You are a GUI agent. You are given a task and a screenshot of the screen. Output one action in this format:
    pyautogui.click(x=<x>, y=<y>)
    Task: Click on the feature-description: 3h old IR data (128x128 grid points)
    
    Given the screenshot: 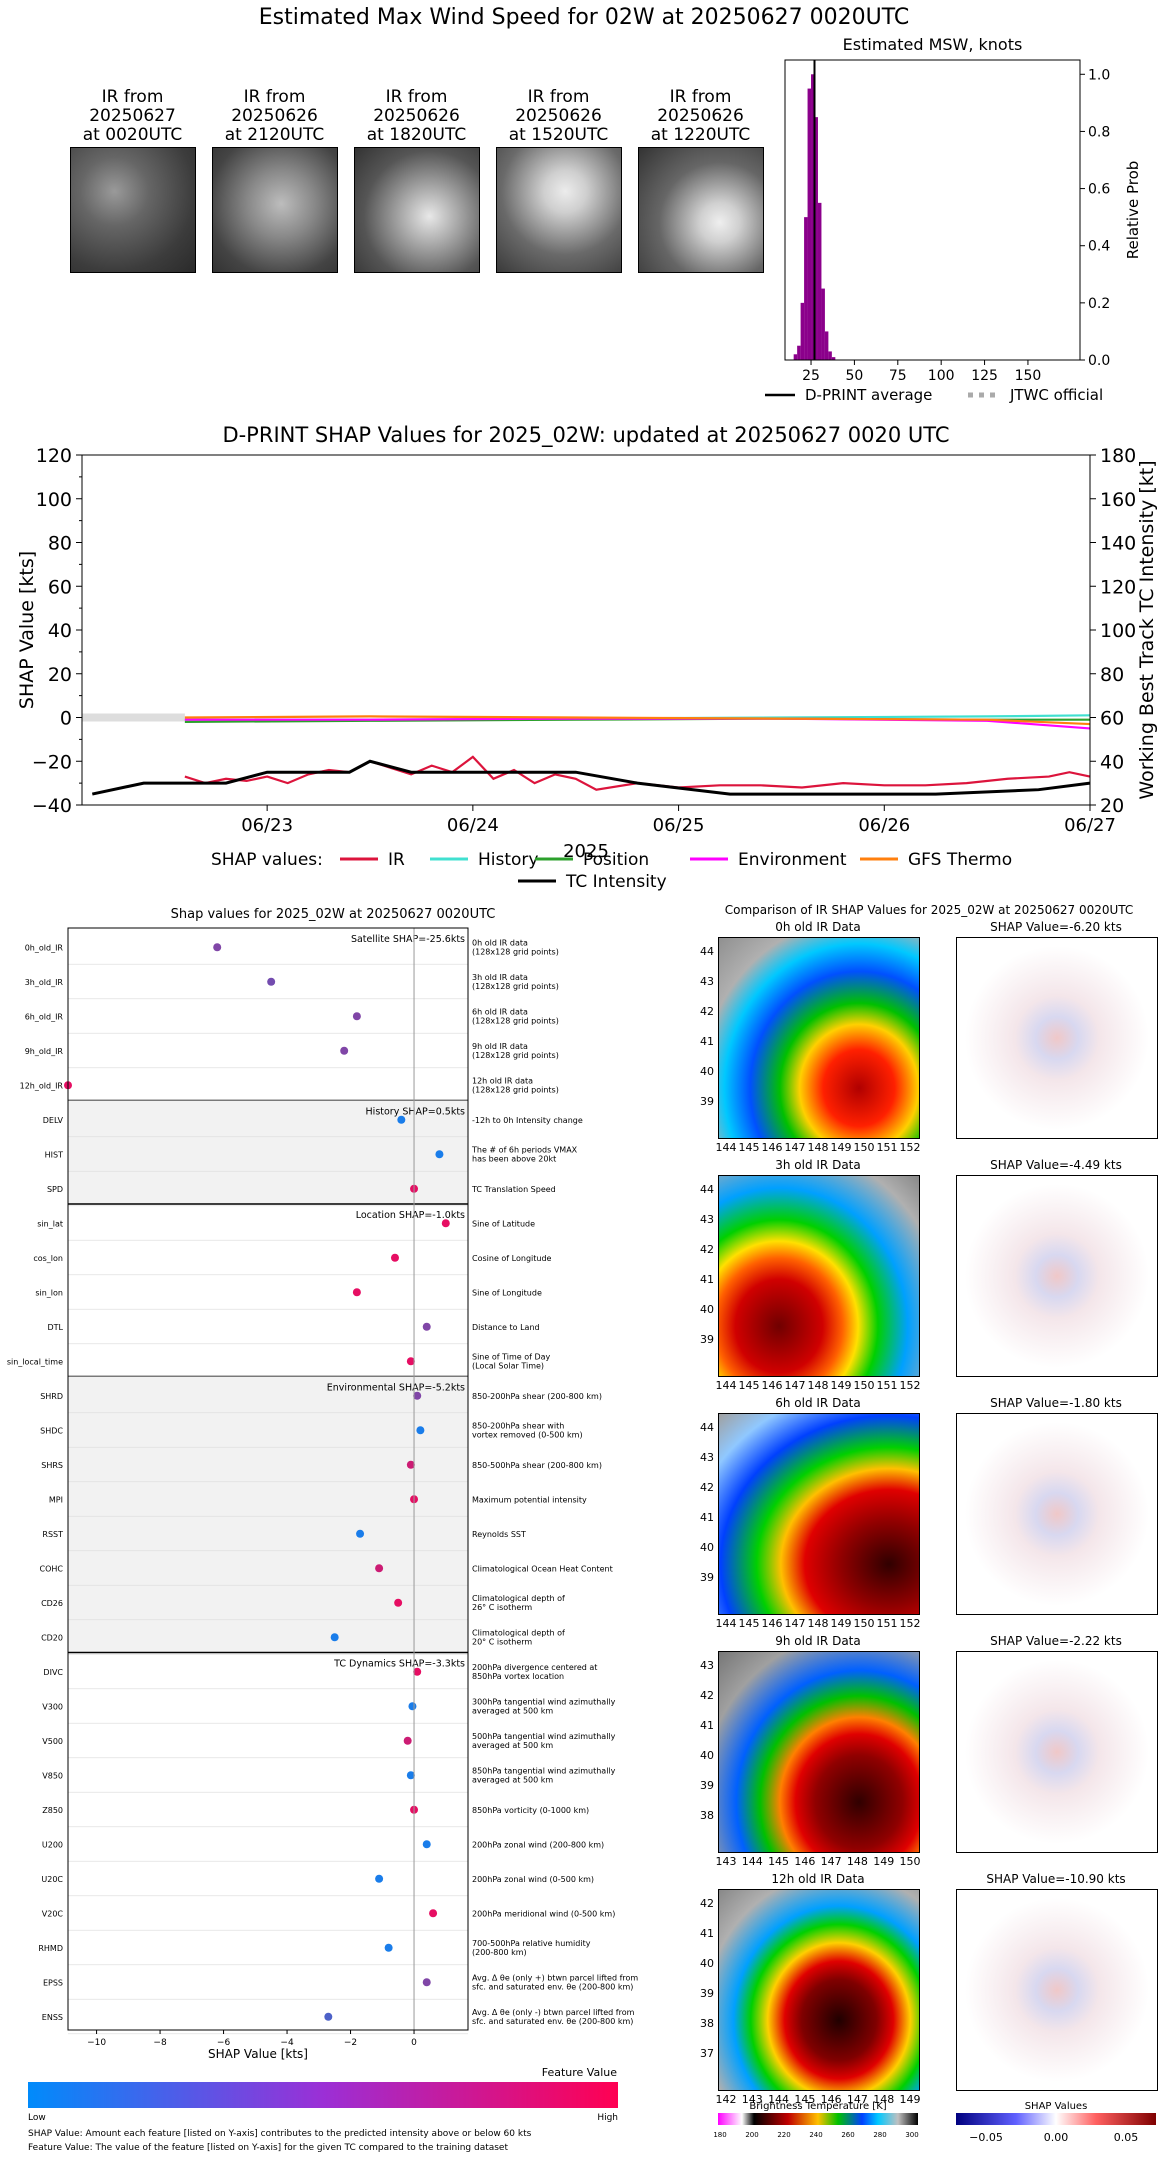 What is the action you would take?
    pyautogui.click(x=515, y=982)
    